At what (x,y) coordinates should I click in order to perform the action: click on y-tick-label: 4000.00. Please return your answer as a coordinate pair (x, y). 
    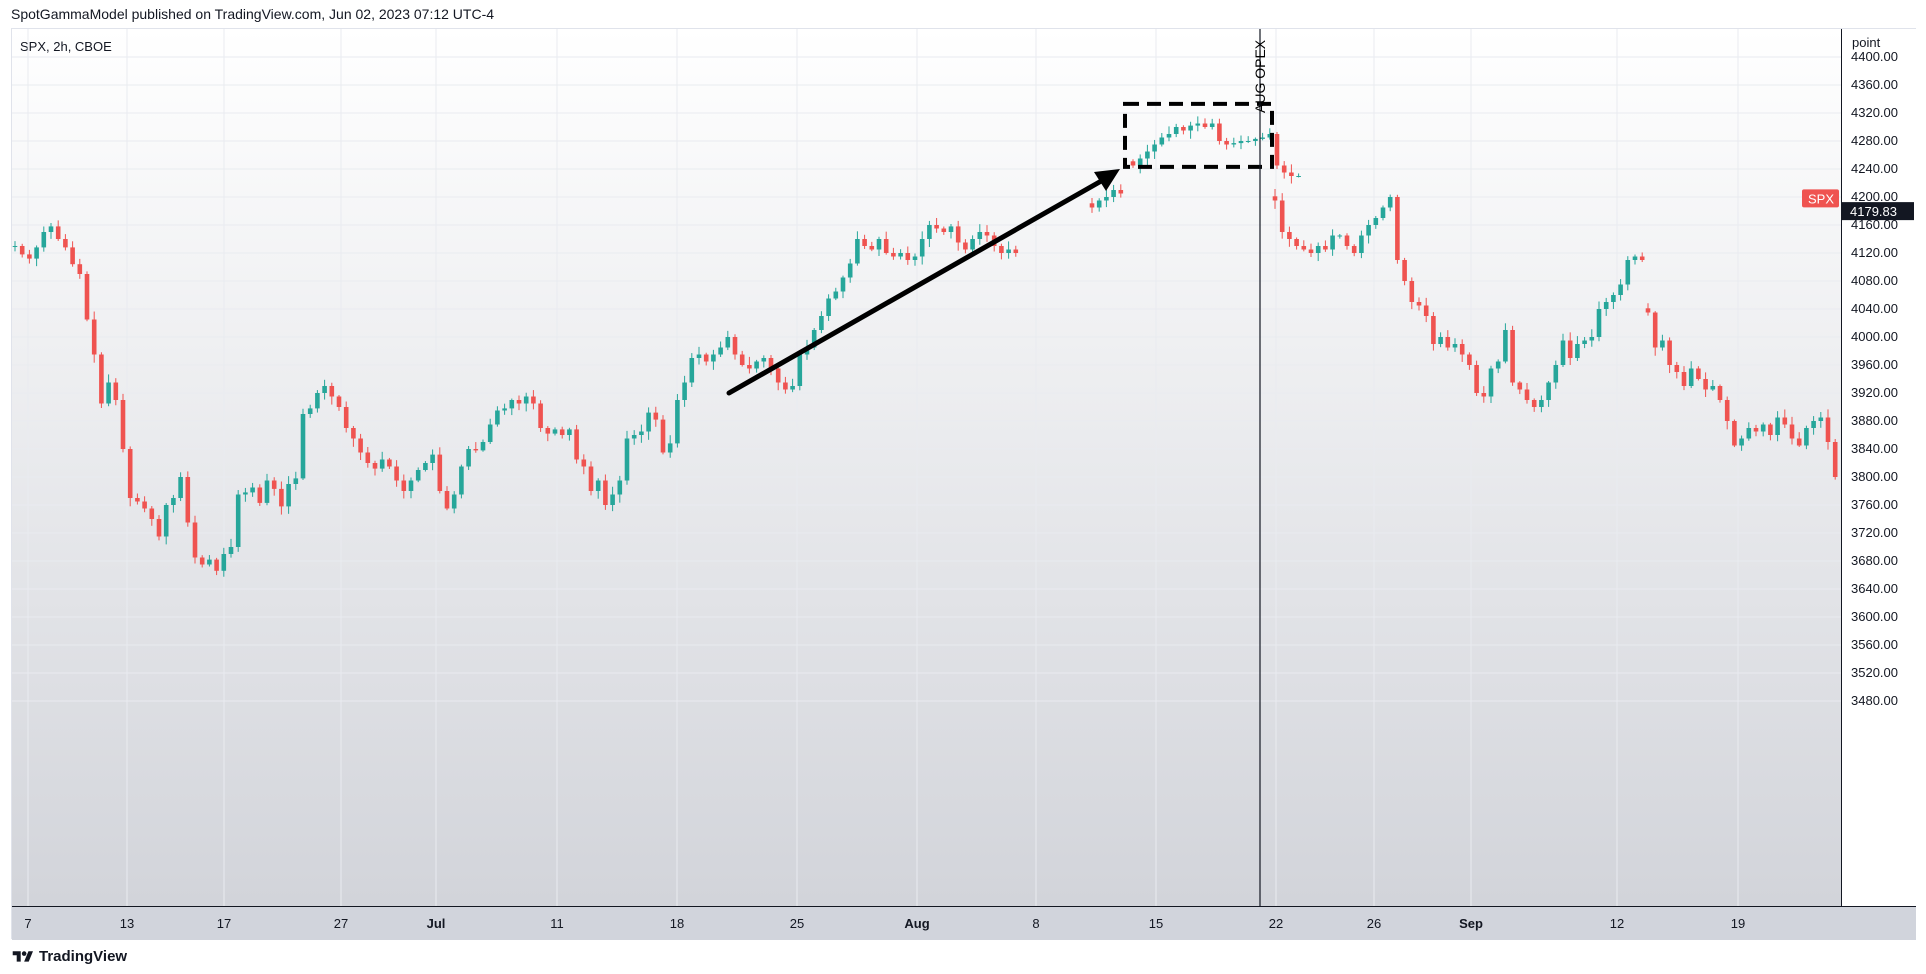
    Looking at the image, I should click on (1874, 336).